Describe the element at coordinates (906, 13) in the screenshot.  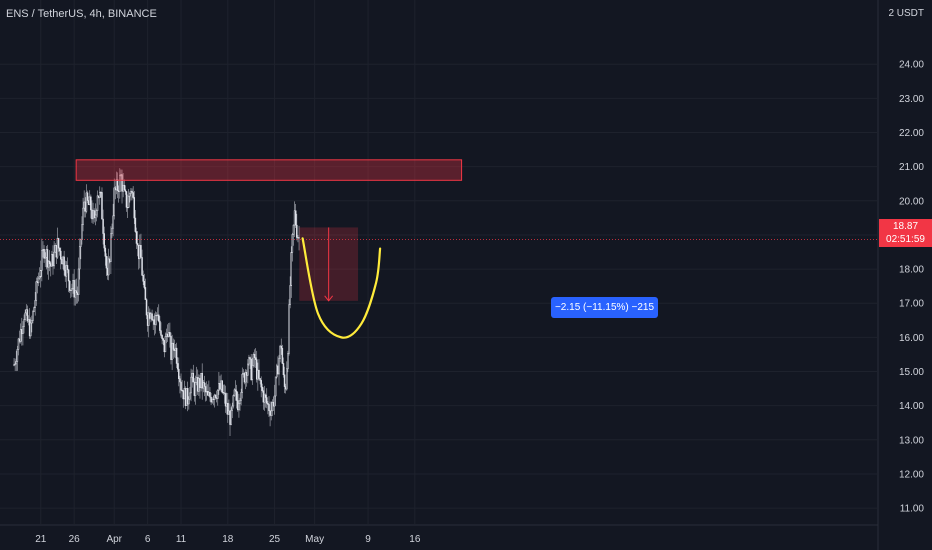
I see `axis-unit: 2 USDT` at that location.